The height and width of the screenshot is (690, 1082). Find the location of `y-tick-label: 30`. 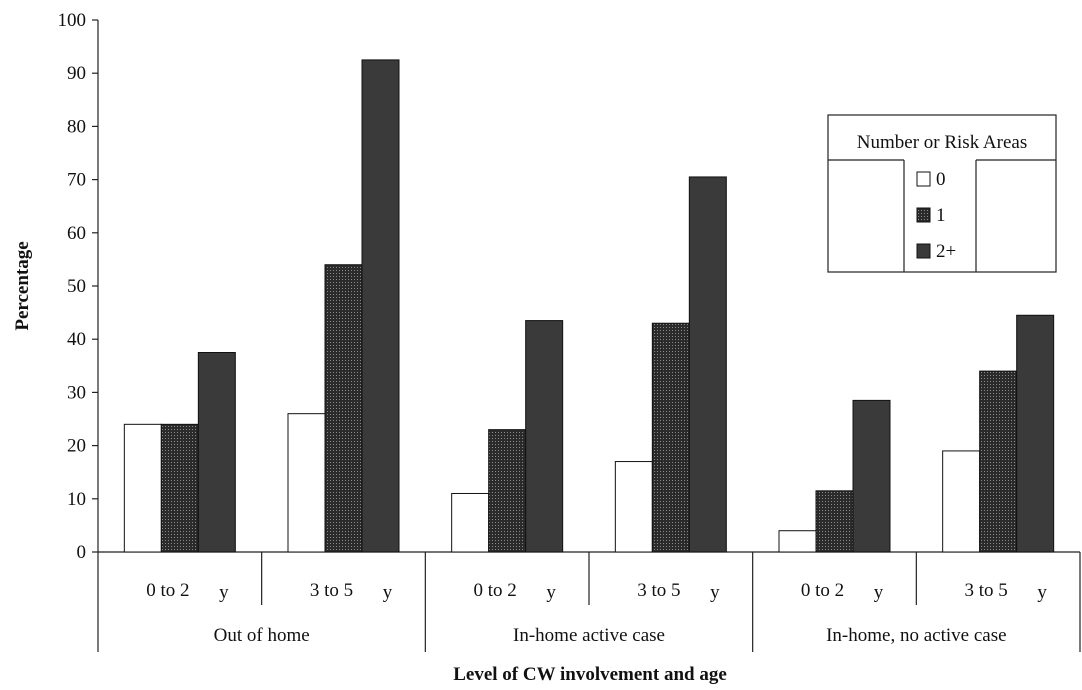

y-tick-label: 30 is located at coordinates (76, 392).